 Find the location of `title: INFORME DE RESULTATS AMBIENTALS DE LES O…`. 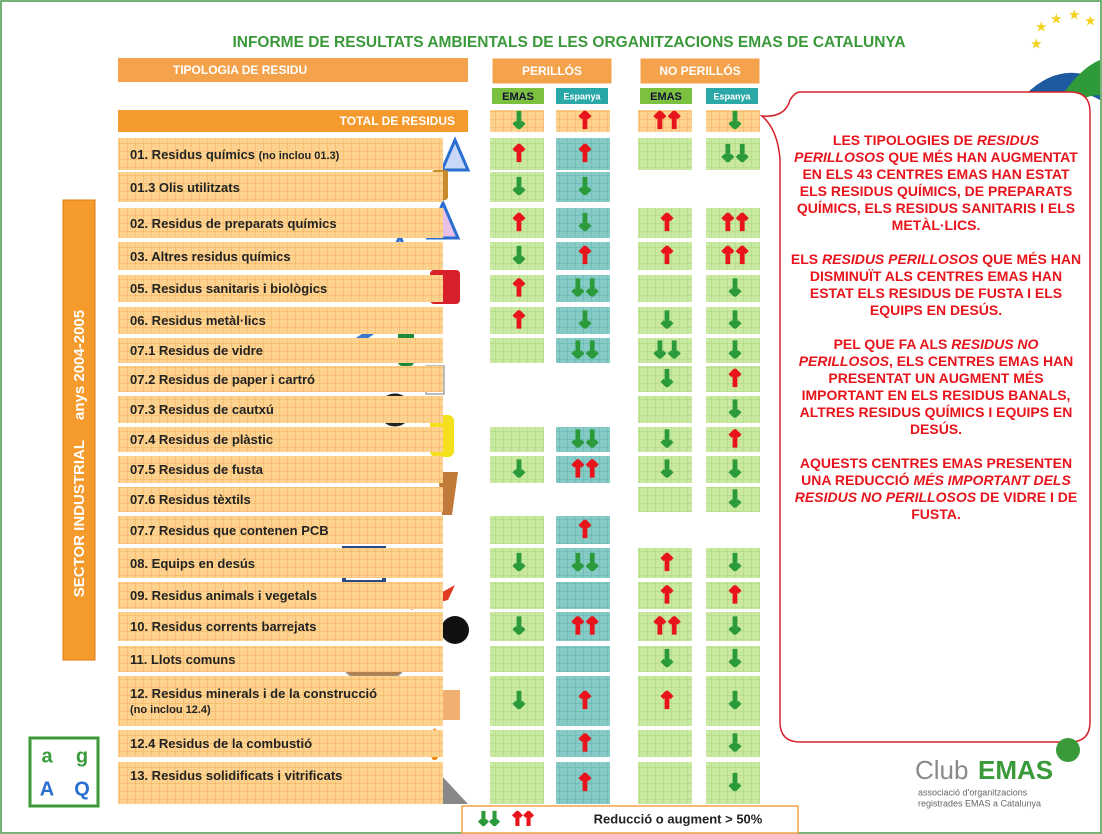

title: INFORME DE RESULTATS AMBIENTALS DE LES O… is located at coordinates (568, 42).